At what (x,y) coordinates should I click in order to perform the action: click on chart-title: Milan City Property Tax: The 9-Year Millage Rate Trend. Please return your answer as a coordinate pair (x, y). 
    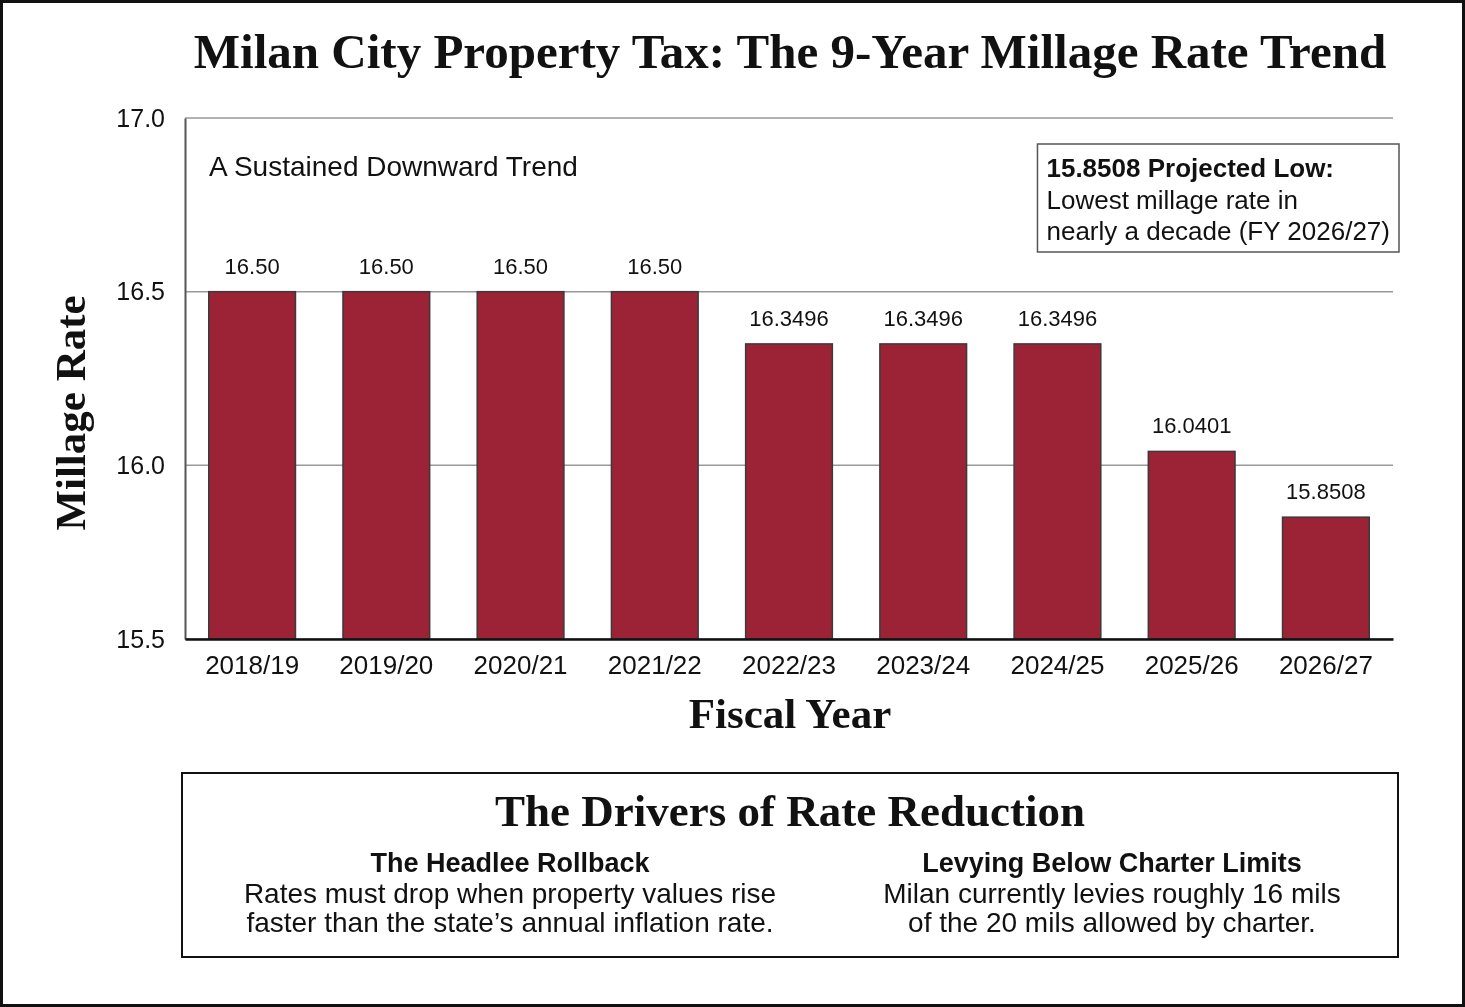
    Looking at the image, I should click on (790, 51).